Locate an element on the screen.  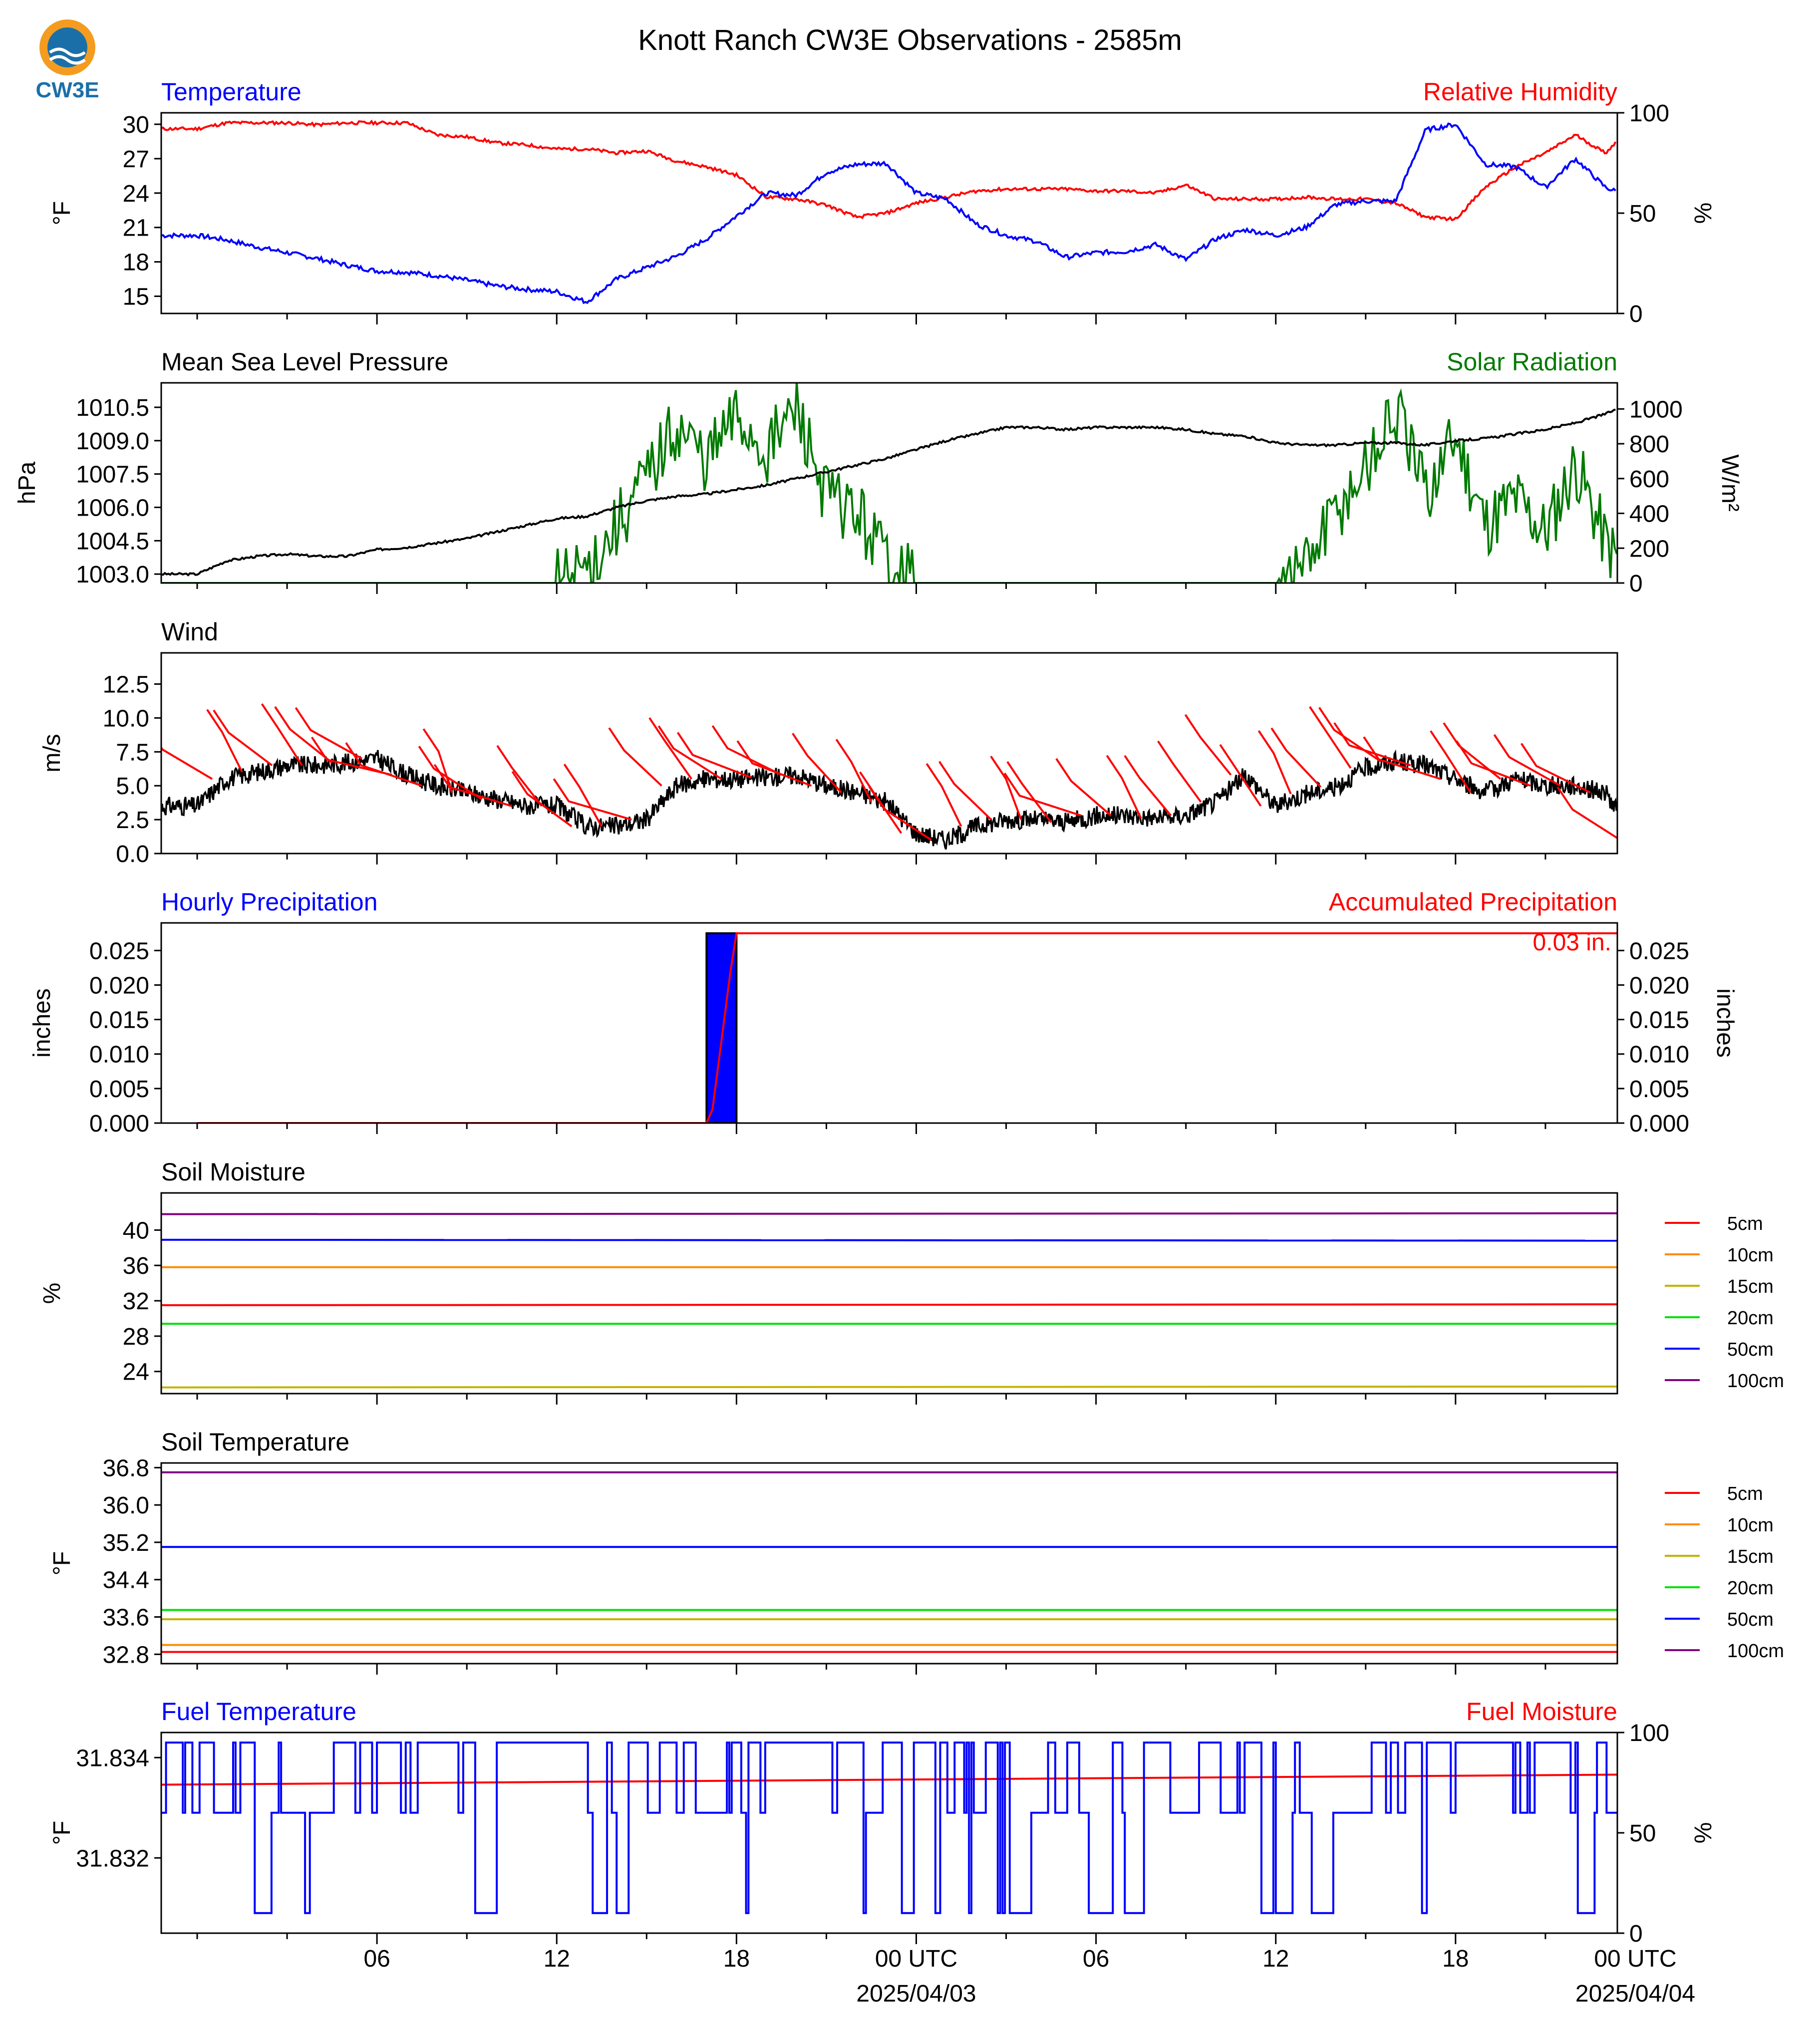
series-line-temperature is located at coordinates (888, 213).